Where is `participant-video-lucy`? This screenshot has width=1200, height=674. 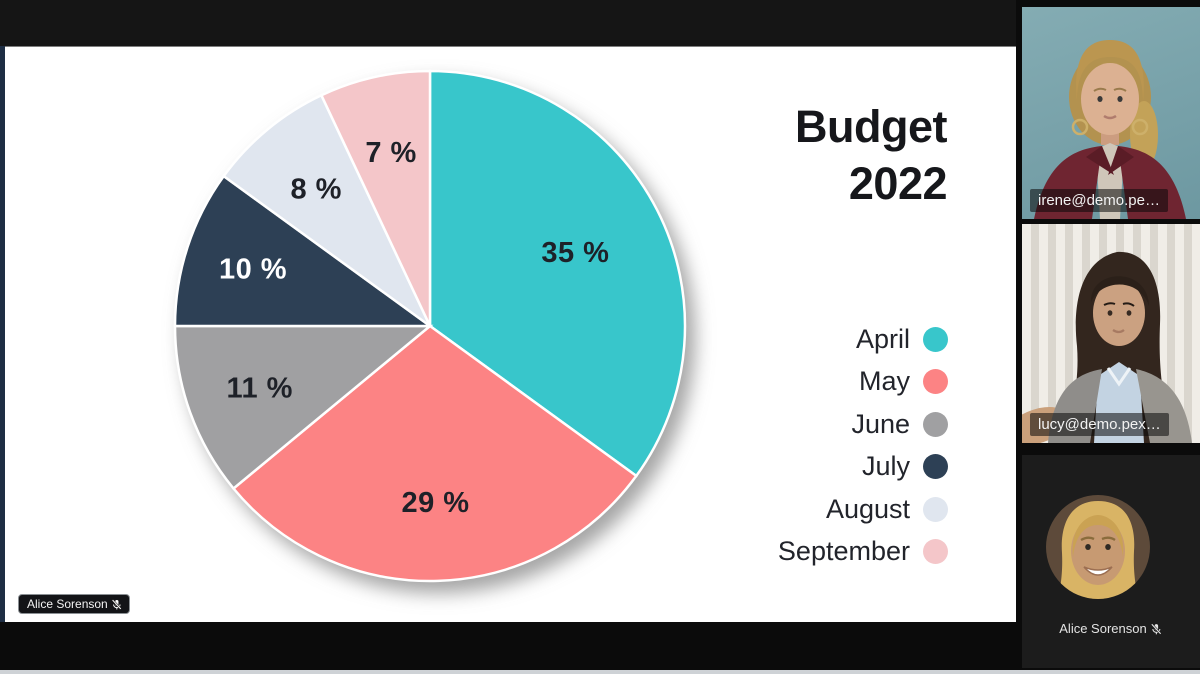 participant-video-lucy is located at coordinates (1107, 347).